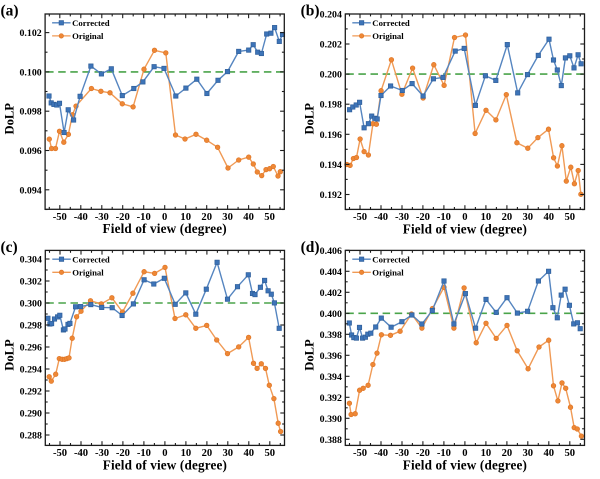 This screenshot has height=479, width=600. What do you see at coordinates (31, 326) in the screenshot?
I see `svg-text: 0.298` at bounding box center [31, 326].